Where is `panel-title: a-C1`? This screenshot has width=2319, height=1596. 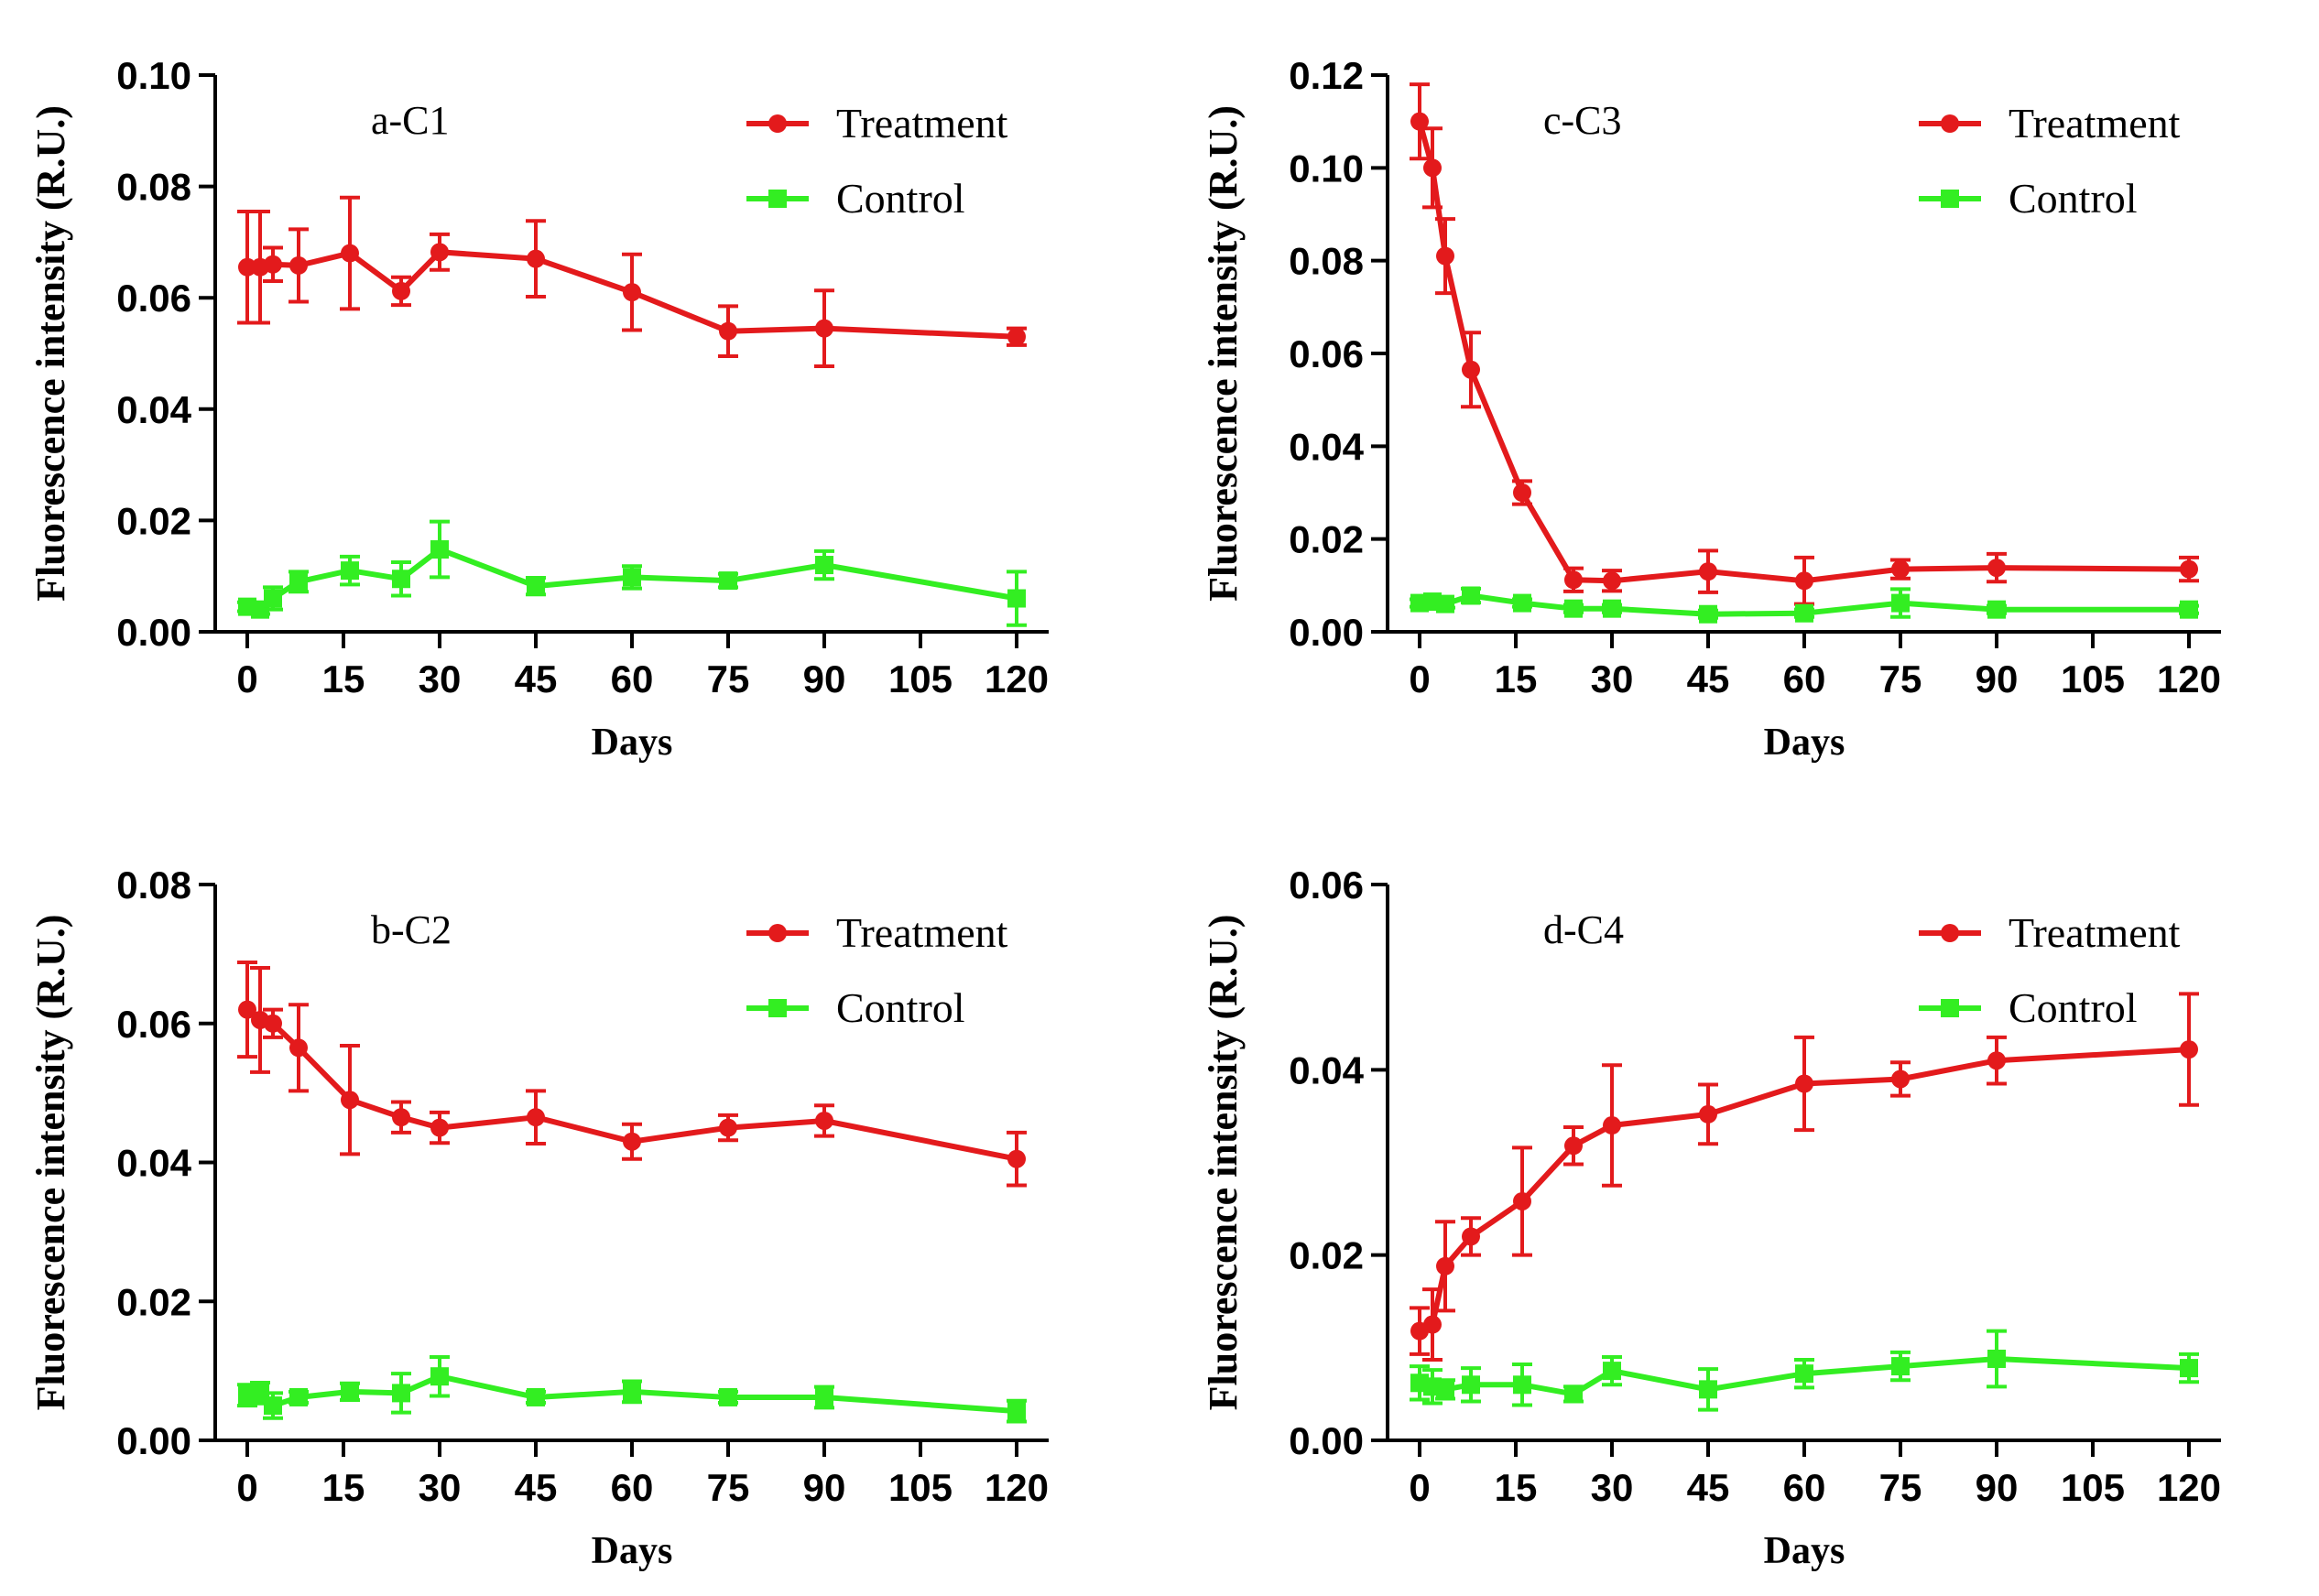
panel-title: a-C1 is located at coordinates (410, 120).